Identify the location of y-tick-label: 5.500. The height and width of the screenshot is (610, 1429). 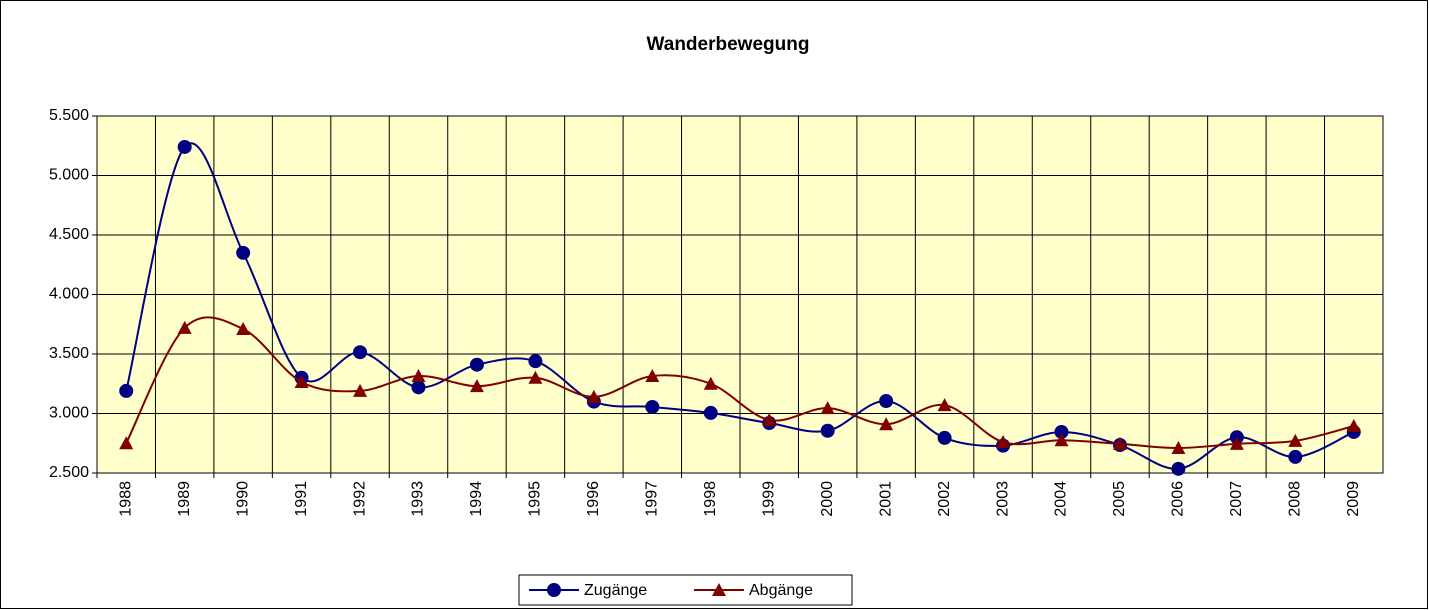
(69, 115).